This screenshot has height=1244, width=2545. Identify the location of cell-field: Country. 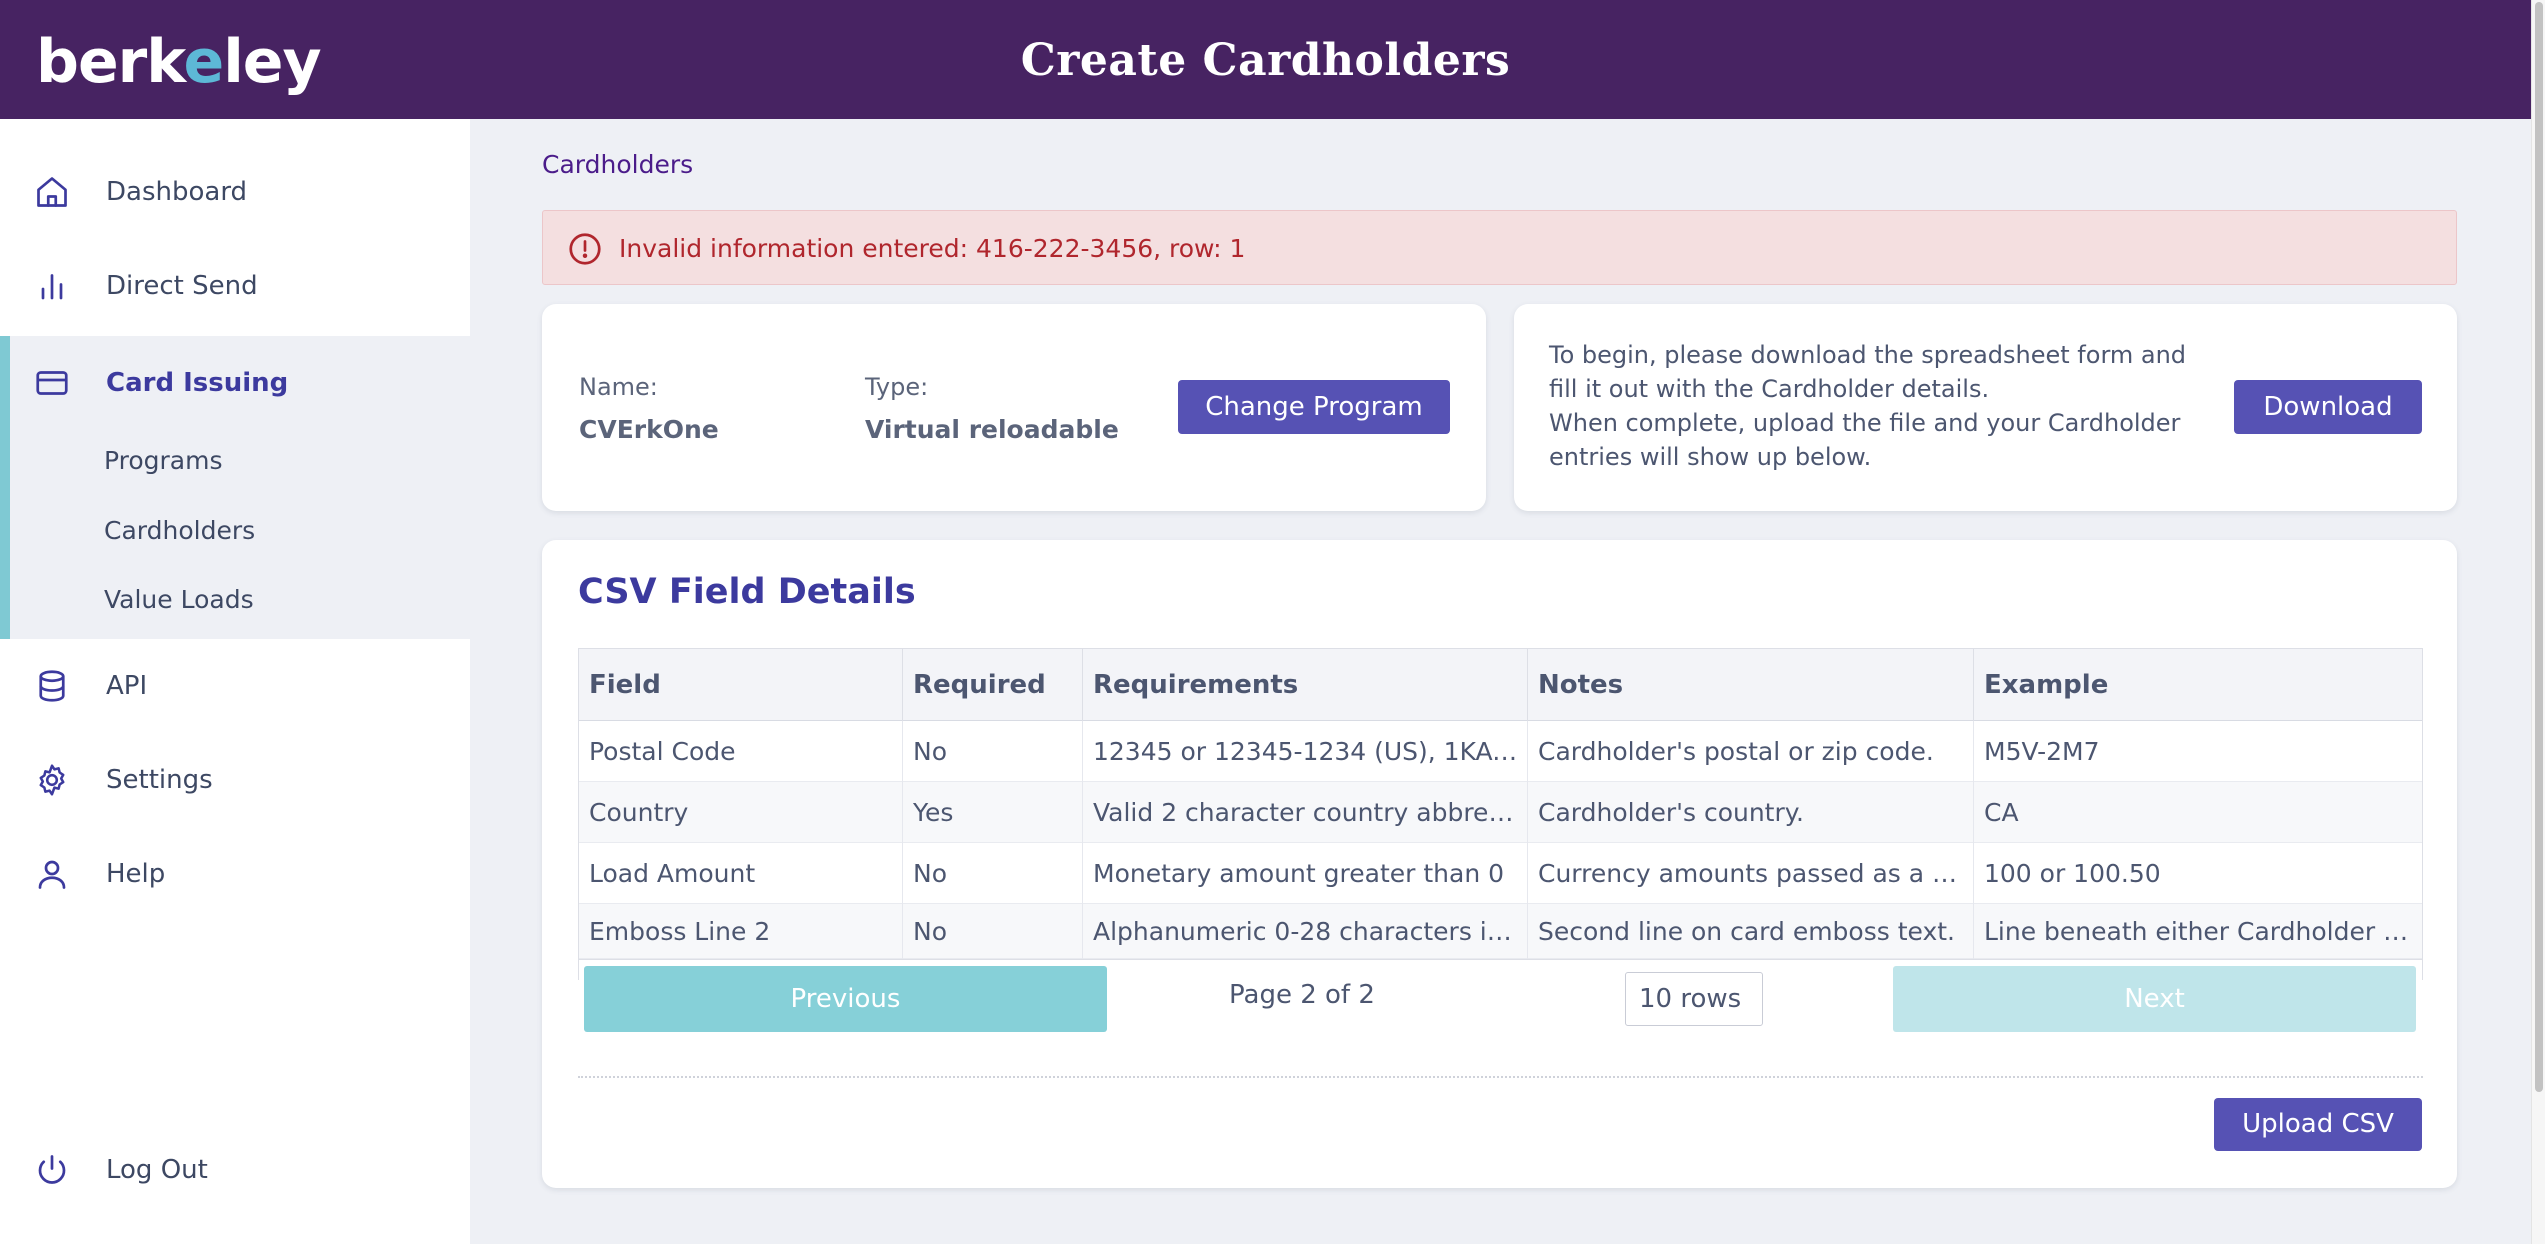
(741, 812).